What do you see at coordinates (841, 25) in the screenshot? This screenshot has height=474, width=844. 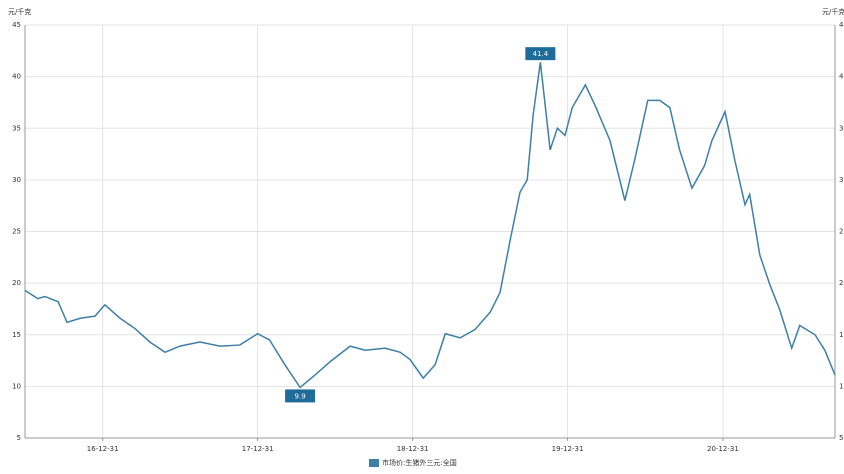 I see `y2-tick-label: 45` at bounding box center [841, 25].